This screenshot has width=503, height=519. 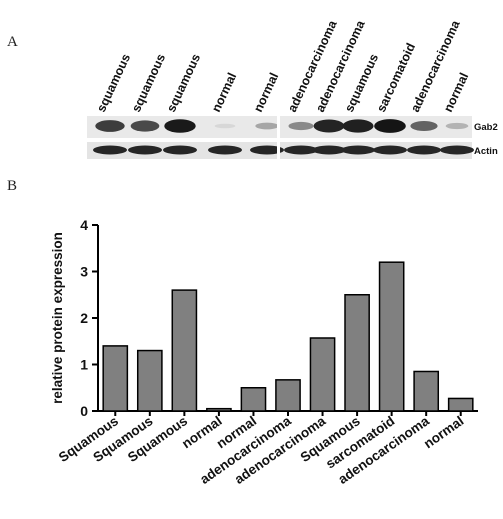 What do you see at coordinates (84, 365) in the screenshot?
I see `y-tick-label: 1` at bounding box center [84, 365].